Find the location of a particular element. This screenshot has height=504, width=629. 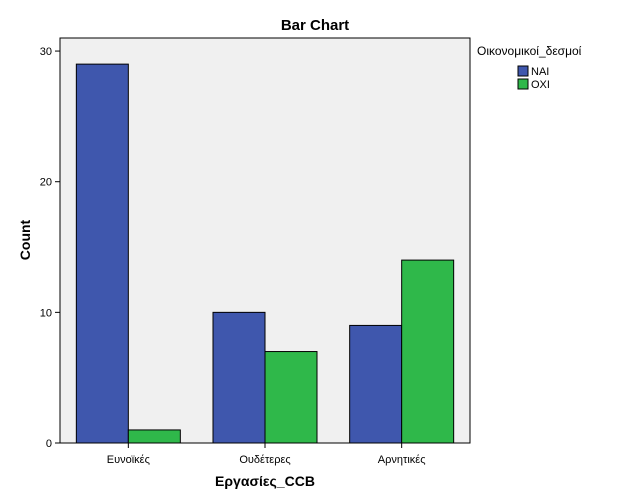

y-axis: 0 10 20 30 is located at coordinates (50, 248).